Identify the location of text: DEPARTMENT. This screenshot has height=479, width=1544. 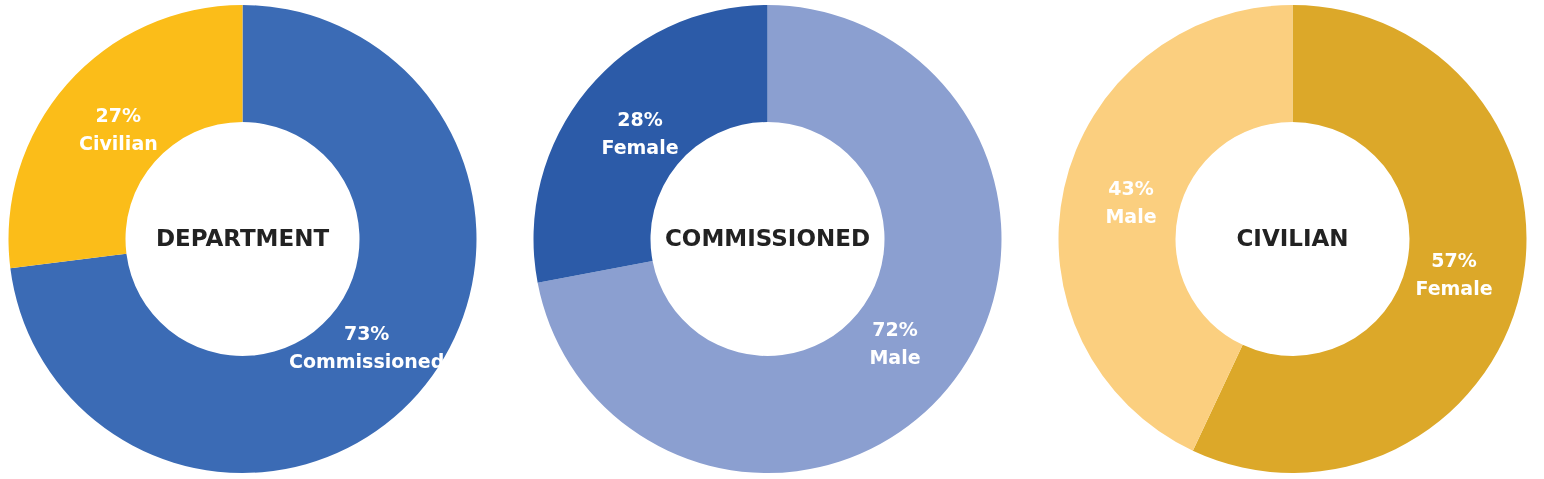
(242, 238).